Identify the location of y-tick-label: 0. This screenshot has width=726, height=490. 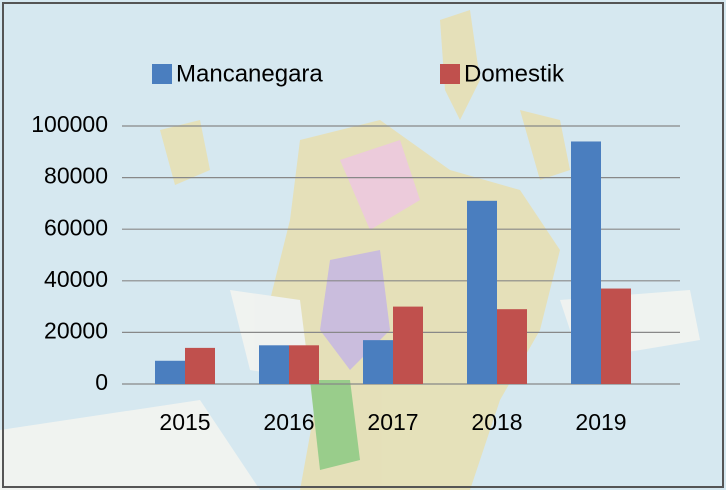
(101, 382).